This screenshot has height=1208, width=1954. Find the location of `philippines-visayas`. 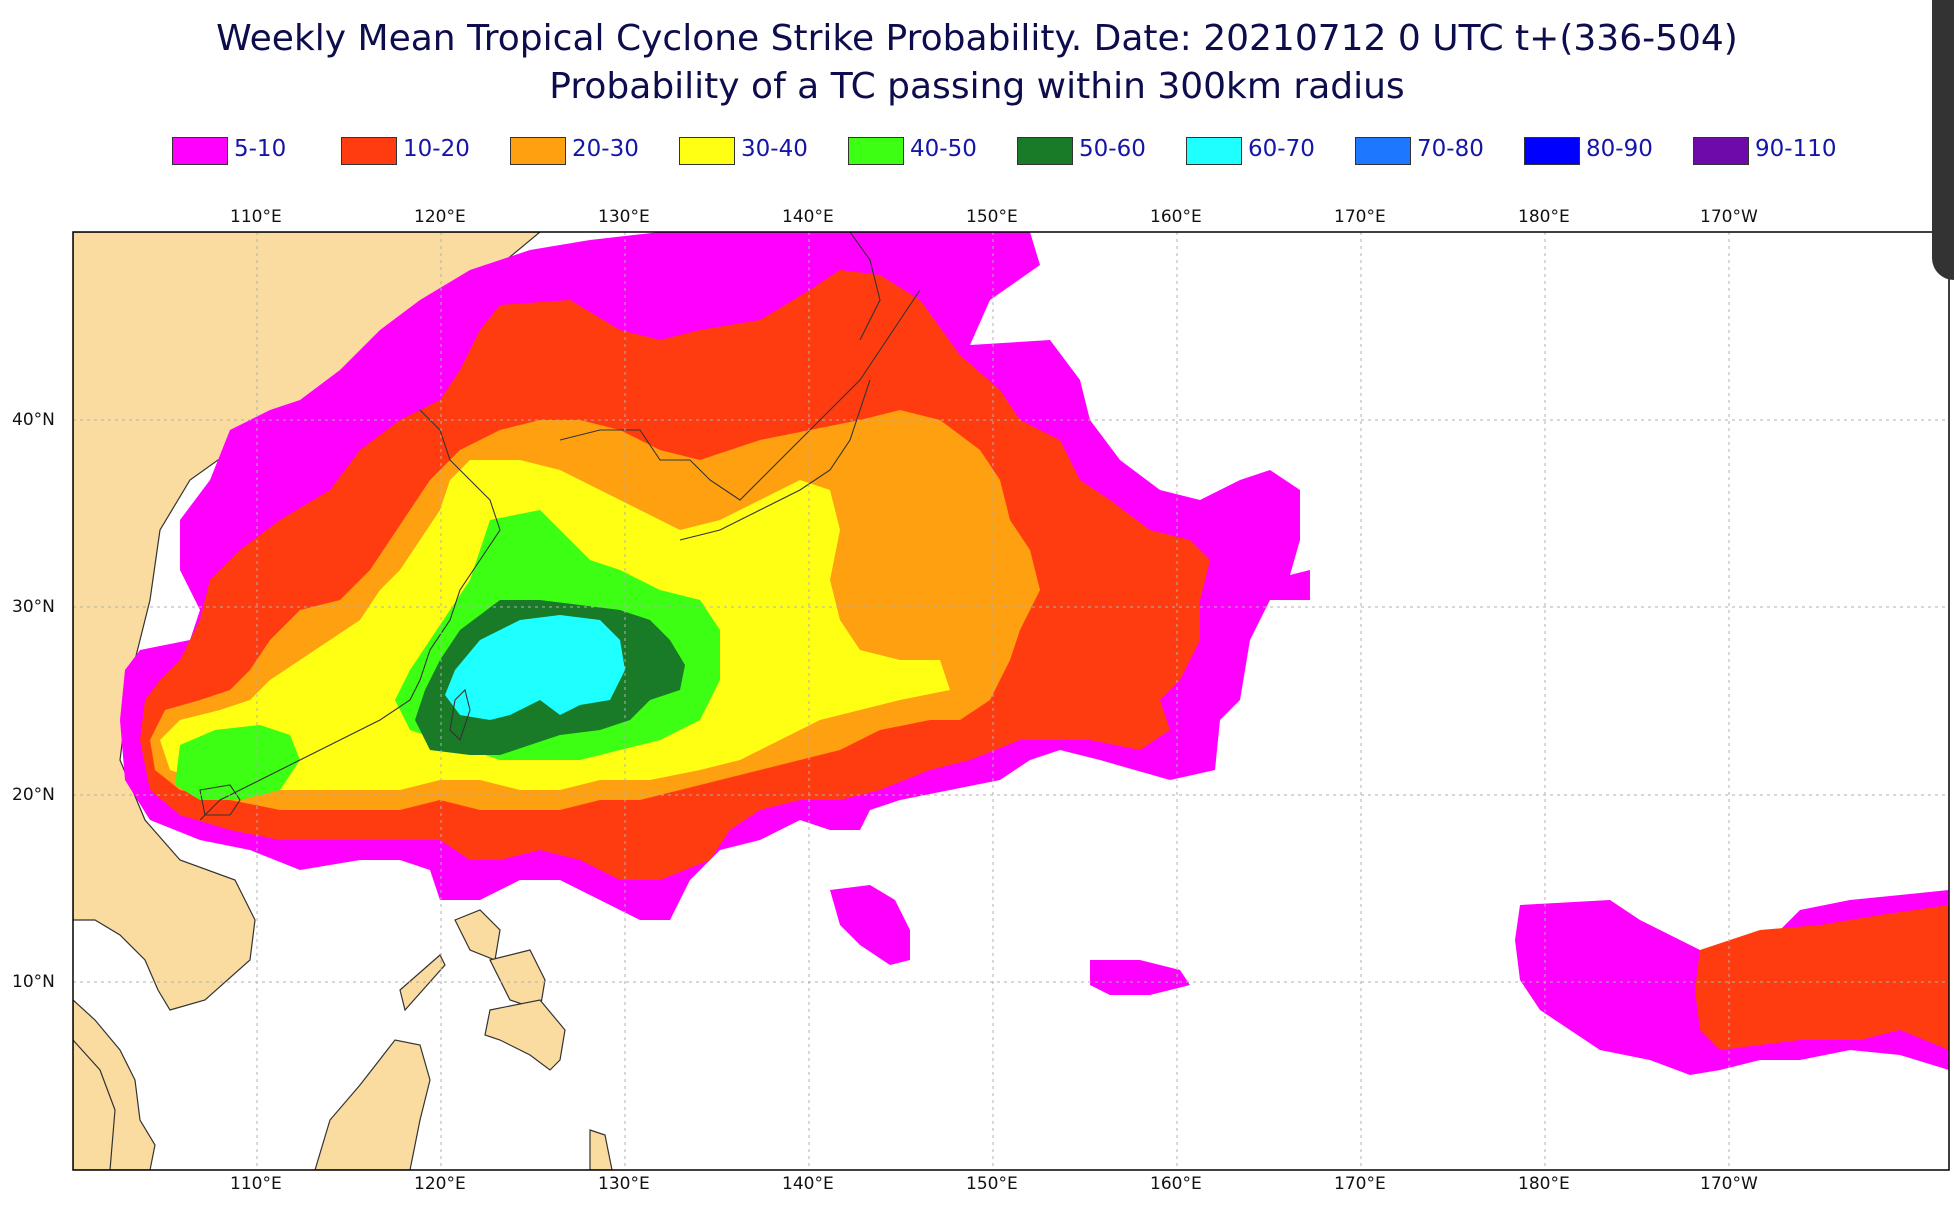

philippines-visayas is located at coordinates (517, 980).